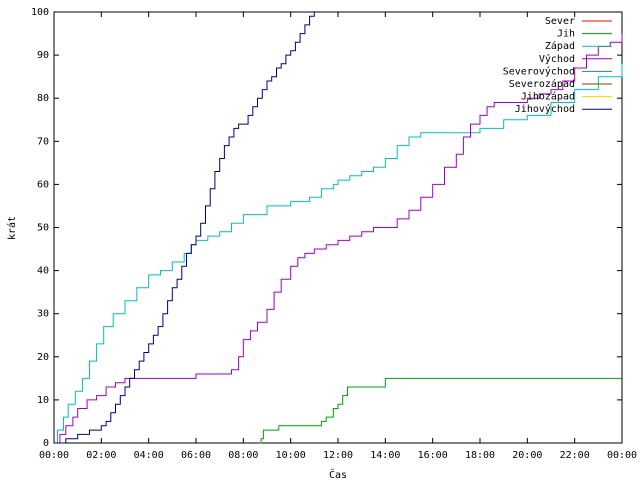 This screenshot has height=480, width=640. I want to click on x-tick-label: 22:00, so click(575, 455).